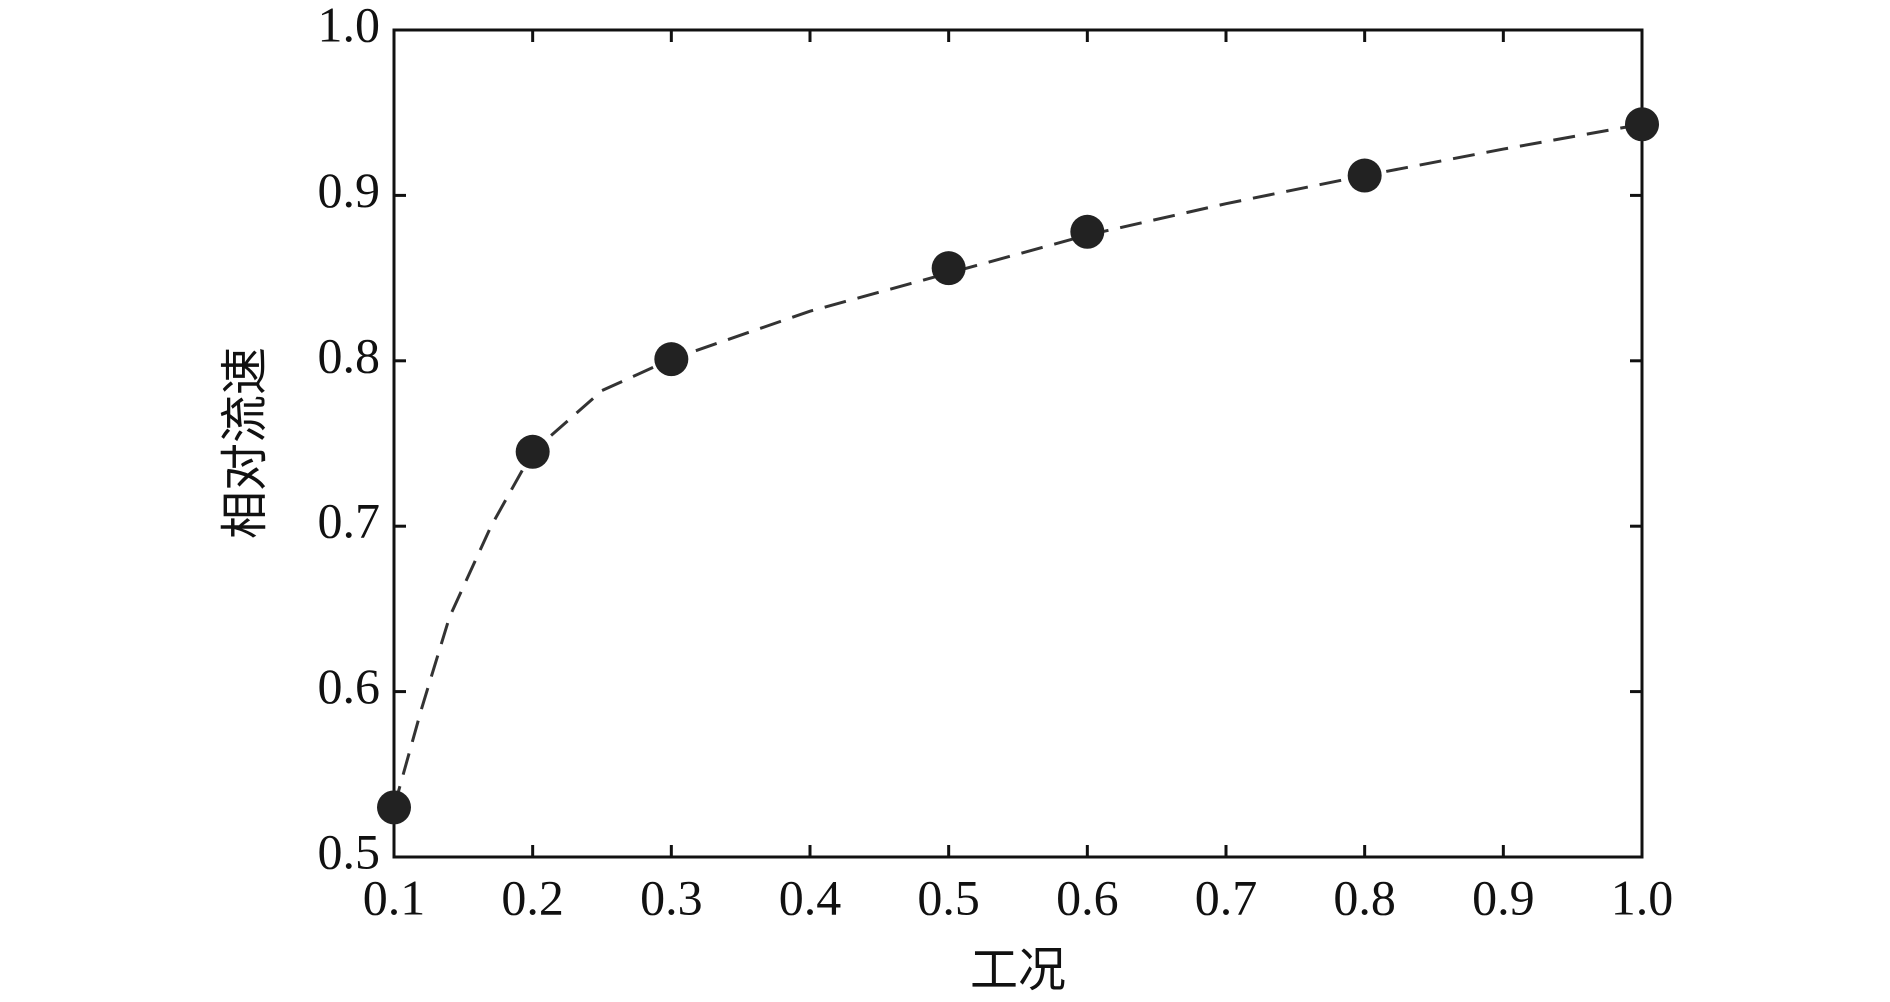 The height and width of the screenshot is (1002, 1890). Describe the element at coordinates (349, 26) in the screenshot. I see `y-tick-label: 1.0` at that location.